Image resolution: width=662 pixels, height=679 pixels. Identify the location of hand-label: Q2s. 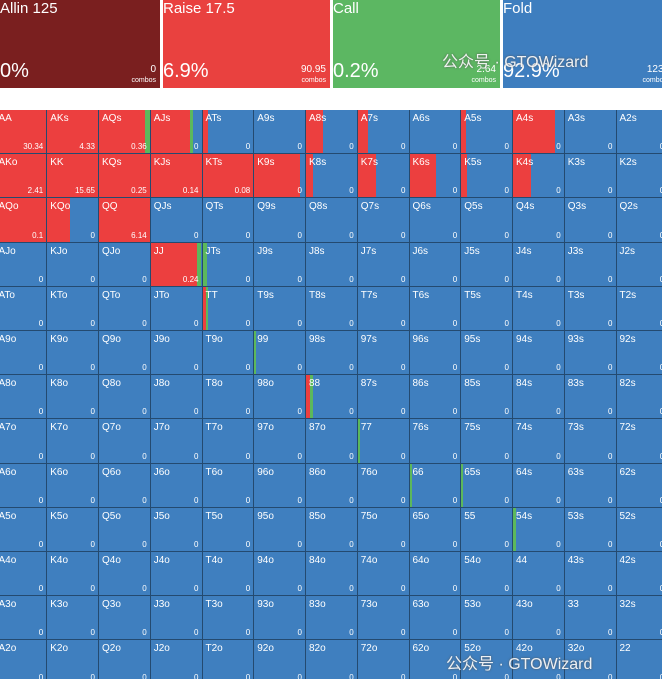
(628, 207).